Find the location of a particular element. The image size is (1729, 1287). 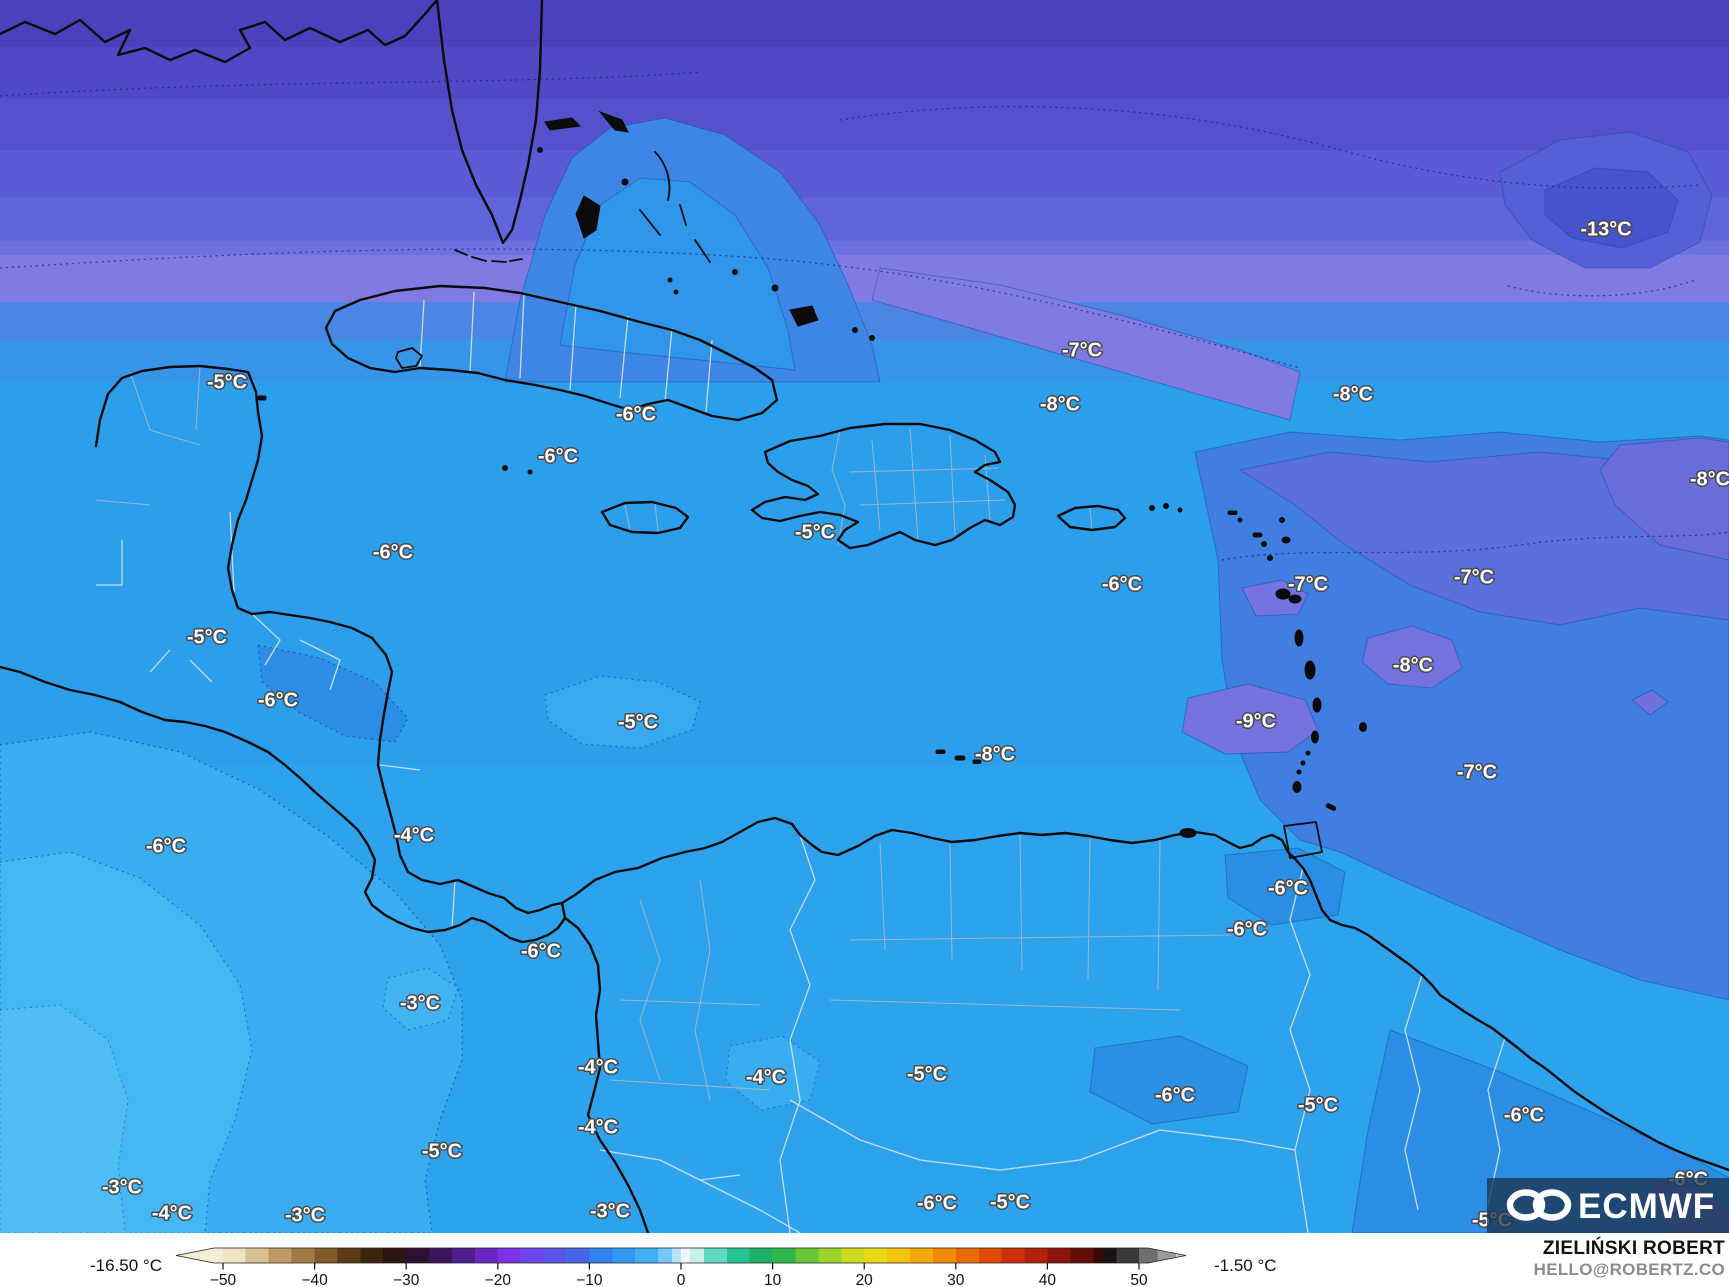

hispaniola is located at coordinates (883, 486).